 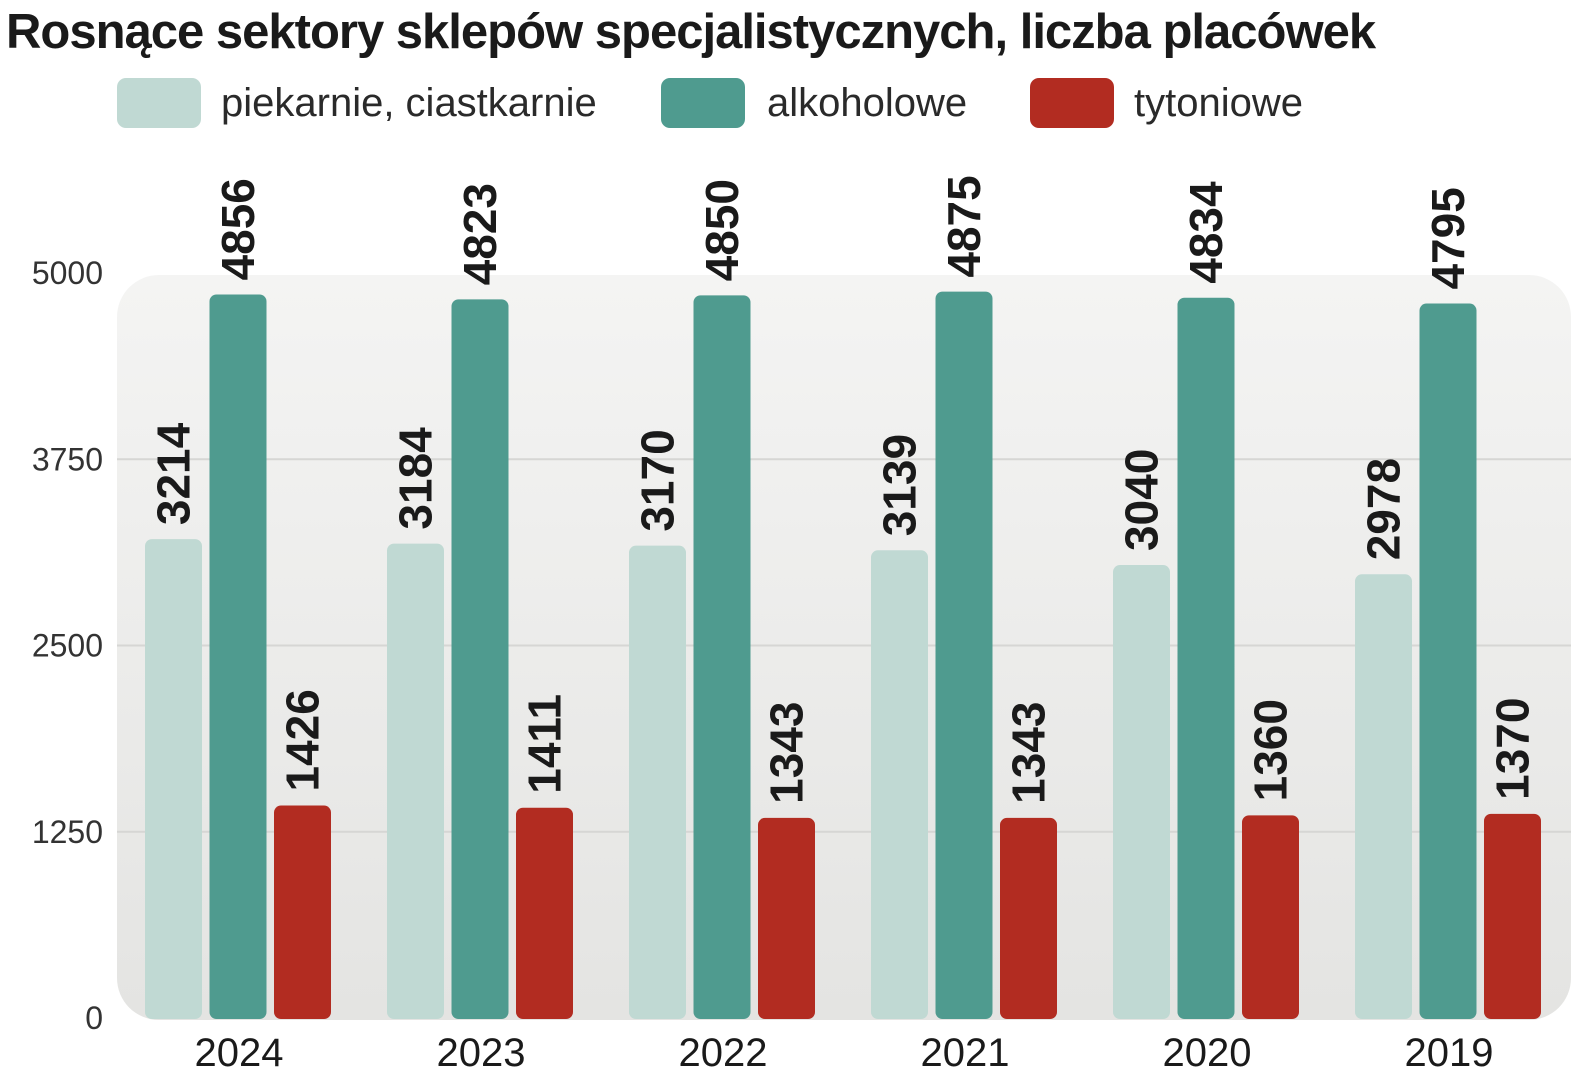 What do you see at coordinates (480, 234) in the screenshot?
I see `value-label-alkoholowe: 4823` at bounding box center [480, 234].